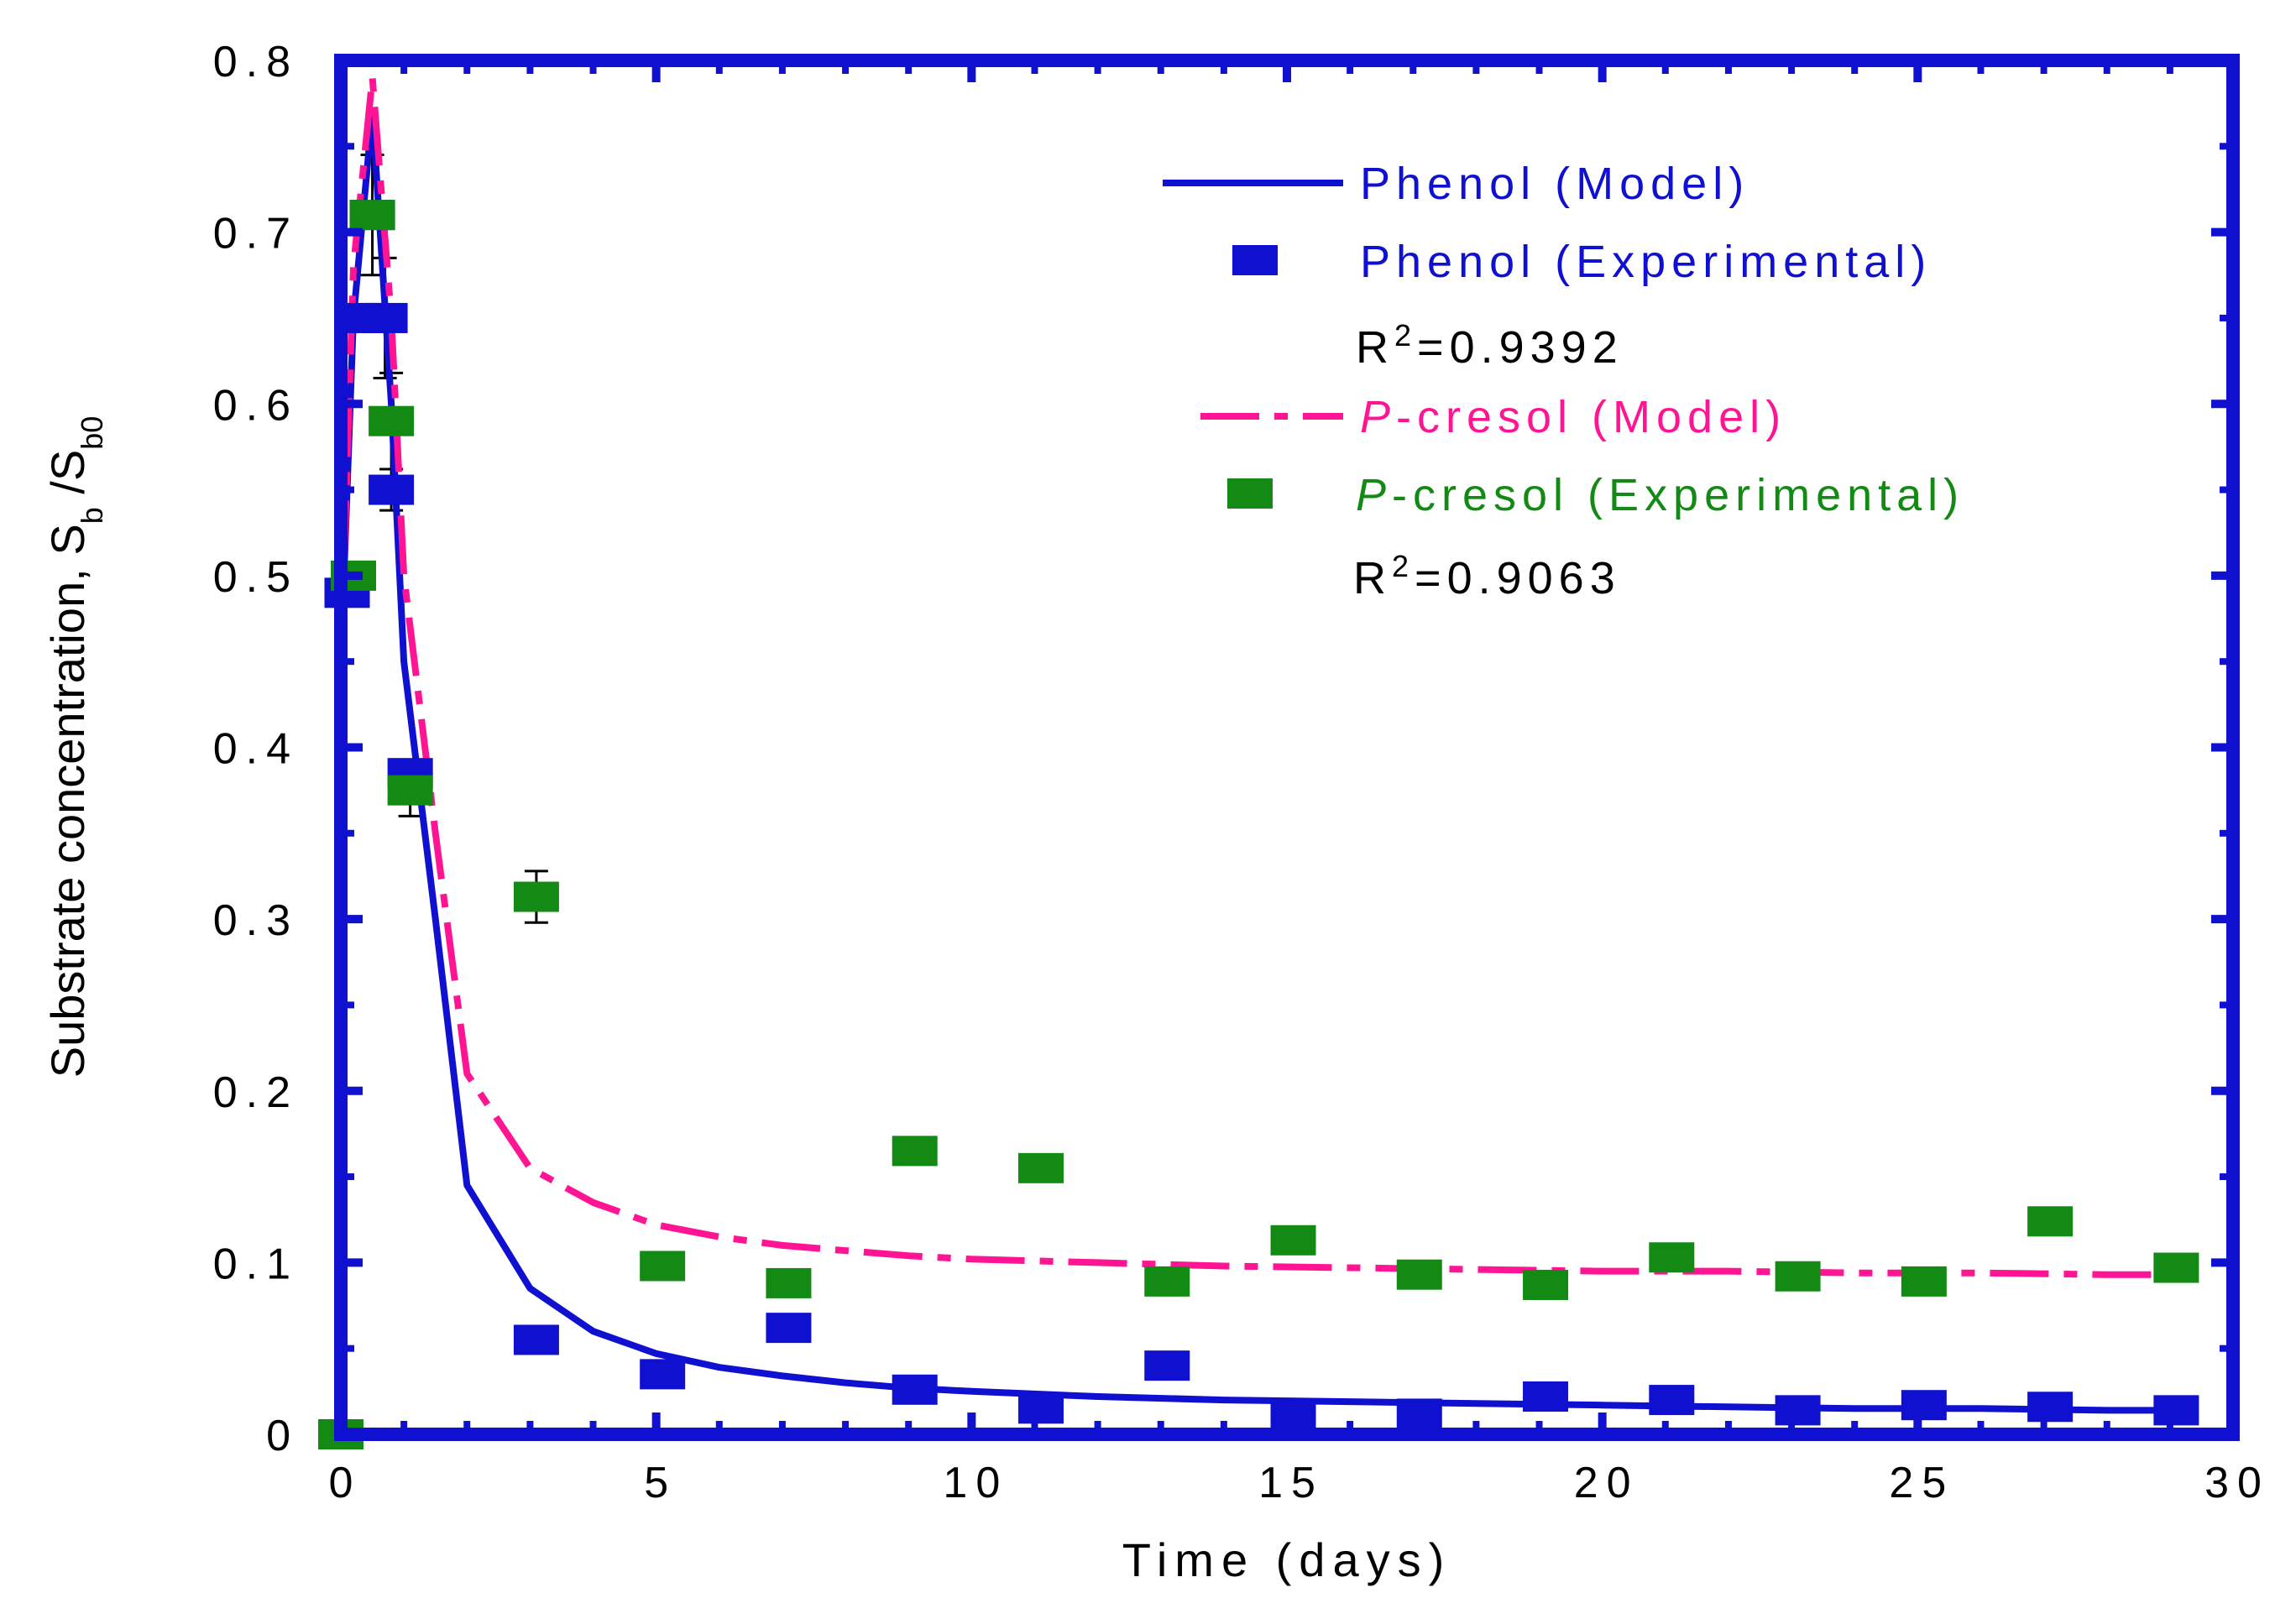 Image resolution: width=2275 pixels, height=1624 pixels. What do you see at coordinates (1554, 184) in the screenshot?
I see `legend-label-phenol-model: Phenol (Model)` at bounding box center [1554, 184].